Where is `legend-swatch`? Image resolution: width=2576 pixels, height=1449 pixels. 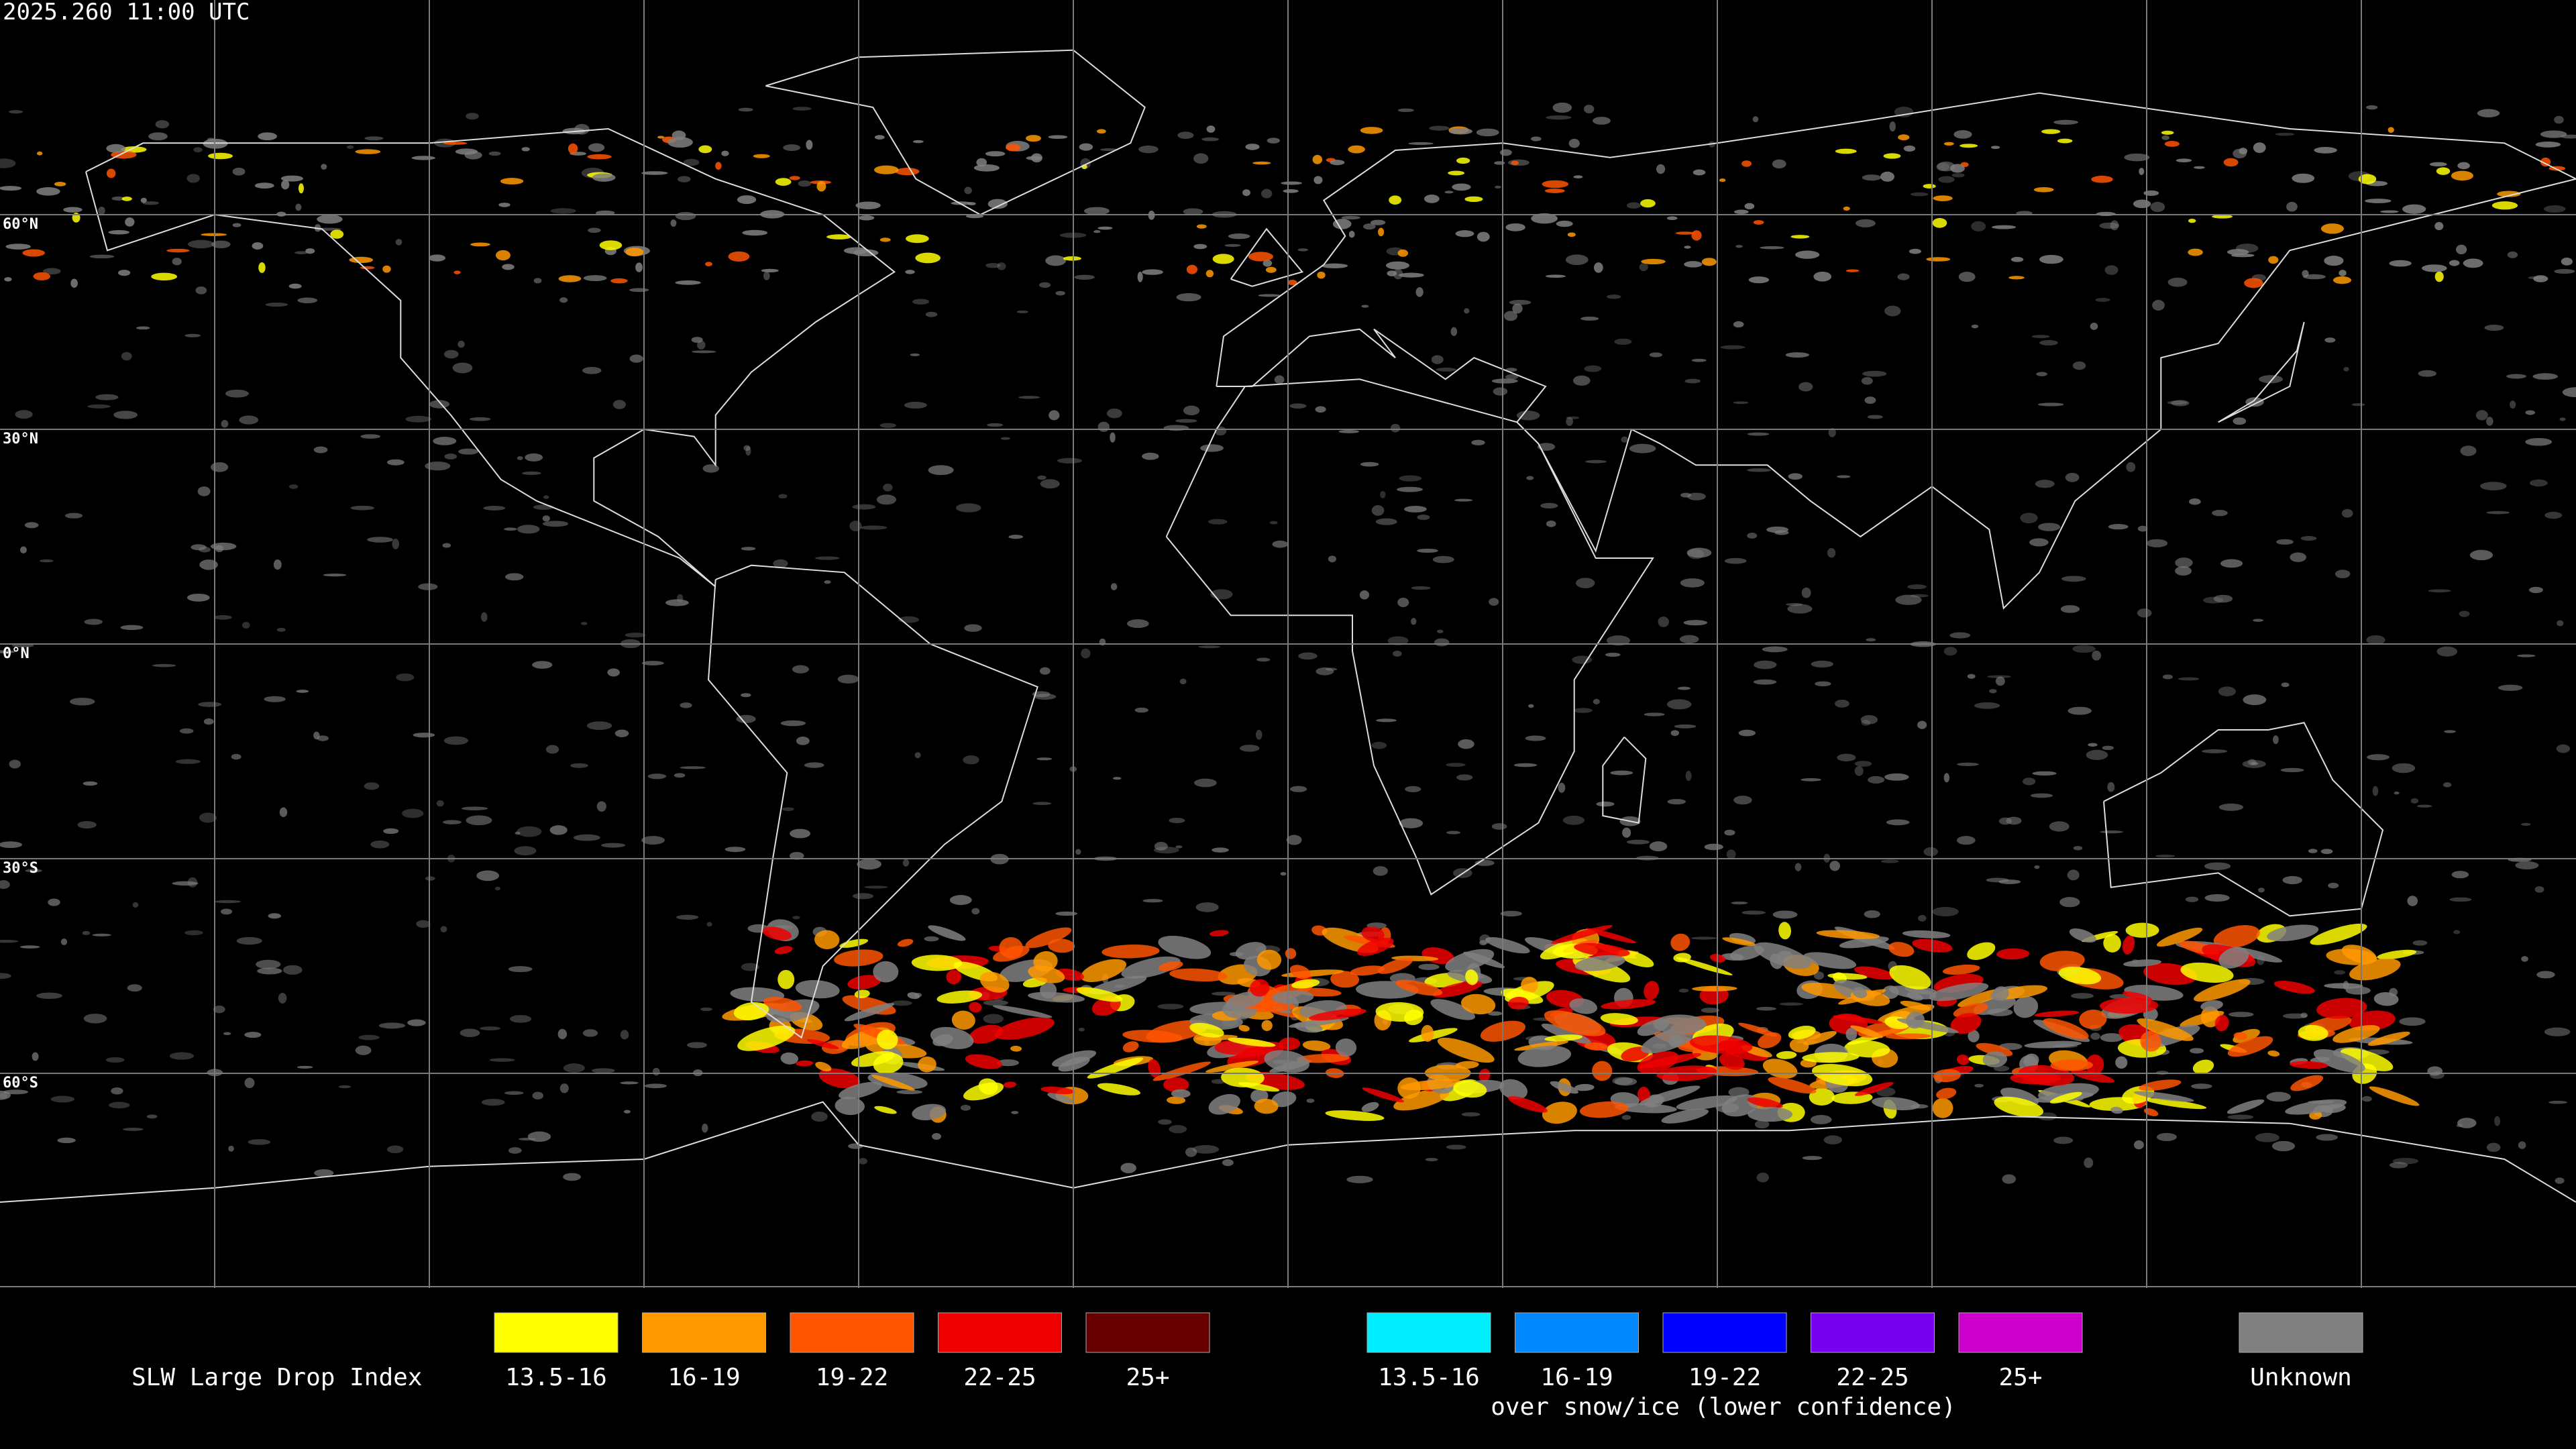
legend-swatch is located at coordinates (852, 1332).